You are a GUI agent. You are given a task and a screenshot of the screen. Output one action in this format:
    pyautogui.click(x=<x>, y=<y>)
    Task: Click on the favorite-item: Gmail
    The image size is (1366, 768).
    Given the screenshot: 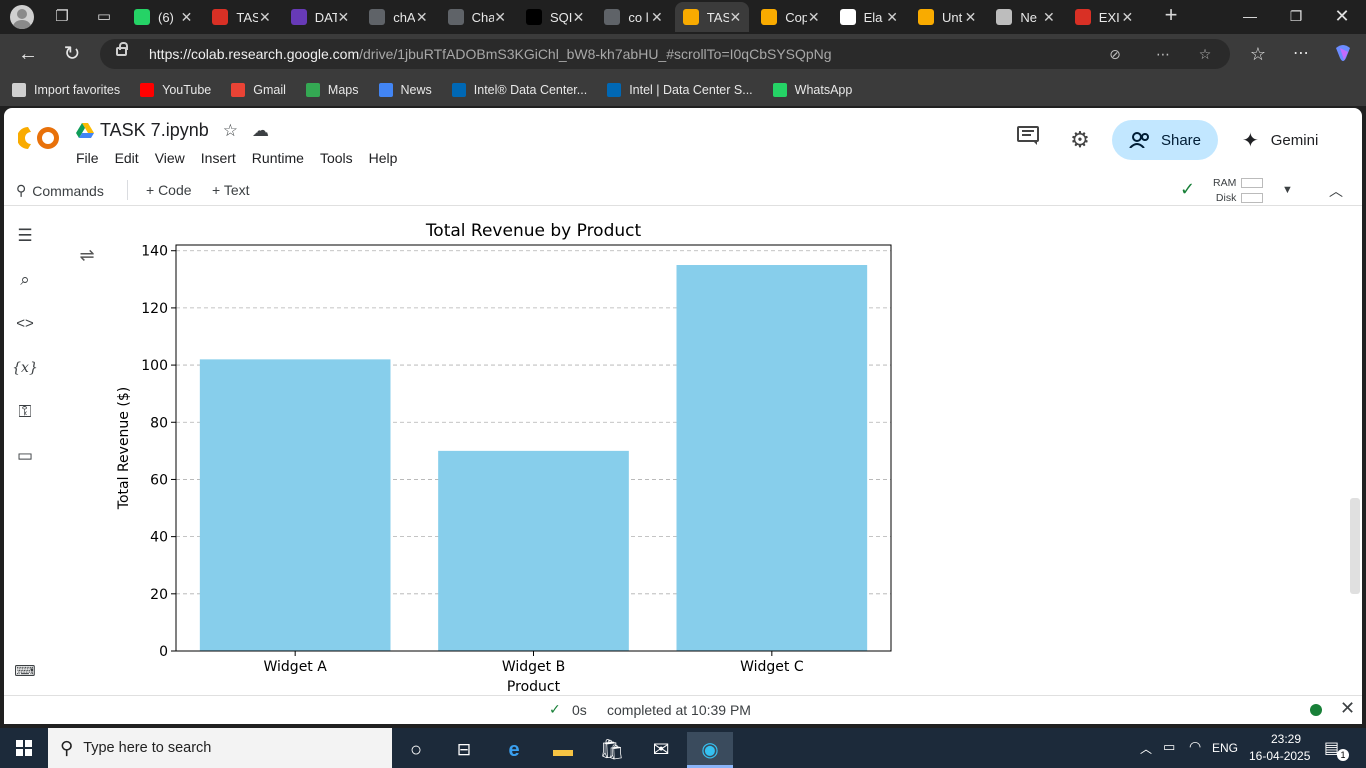 What is the action you would take?
    pyautogui.click(x=258, y=90)
    